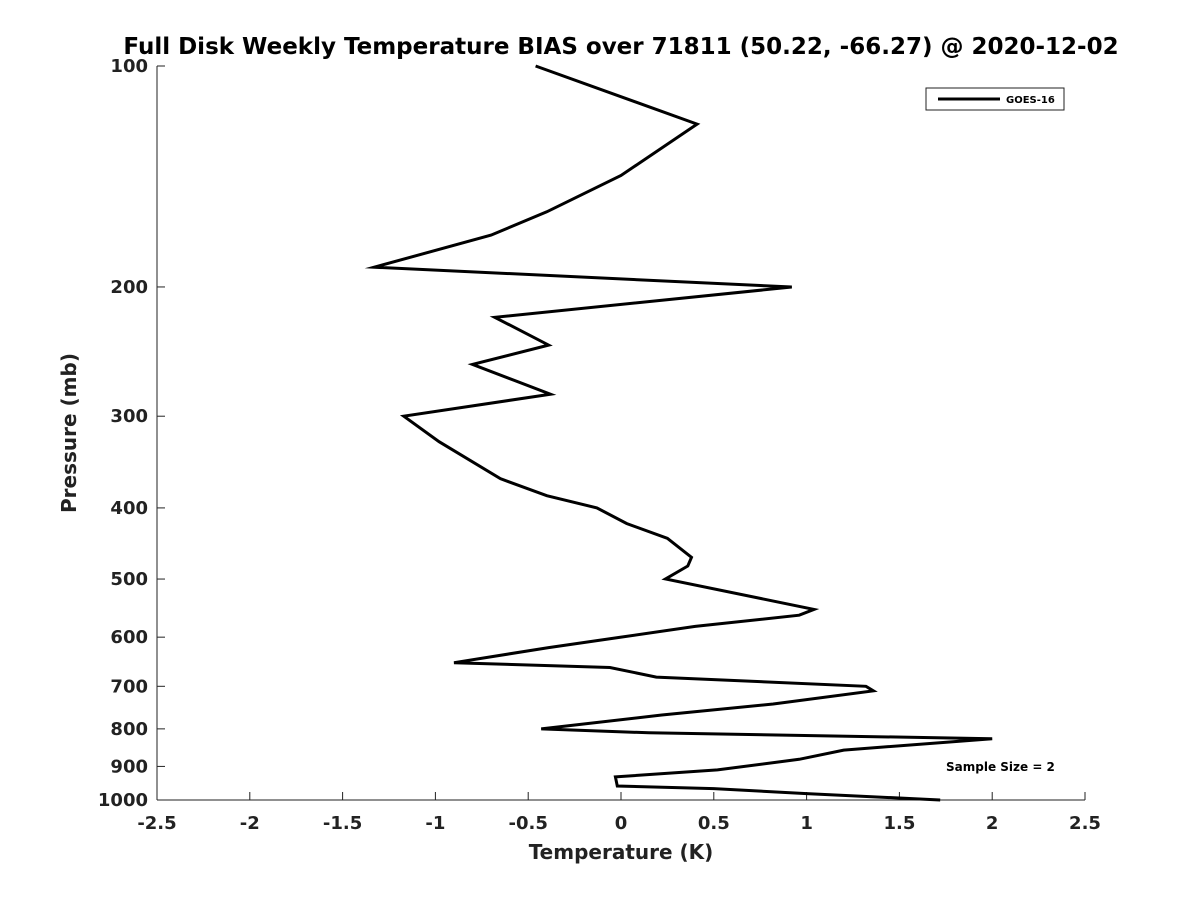 The height and width of the screenshot is (900, 1200). What do you see at coordinates (1085, 823) in the screenshot?
I see `x-tick-label: 2.5` at bounding box center [1085, 823].